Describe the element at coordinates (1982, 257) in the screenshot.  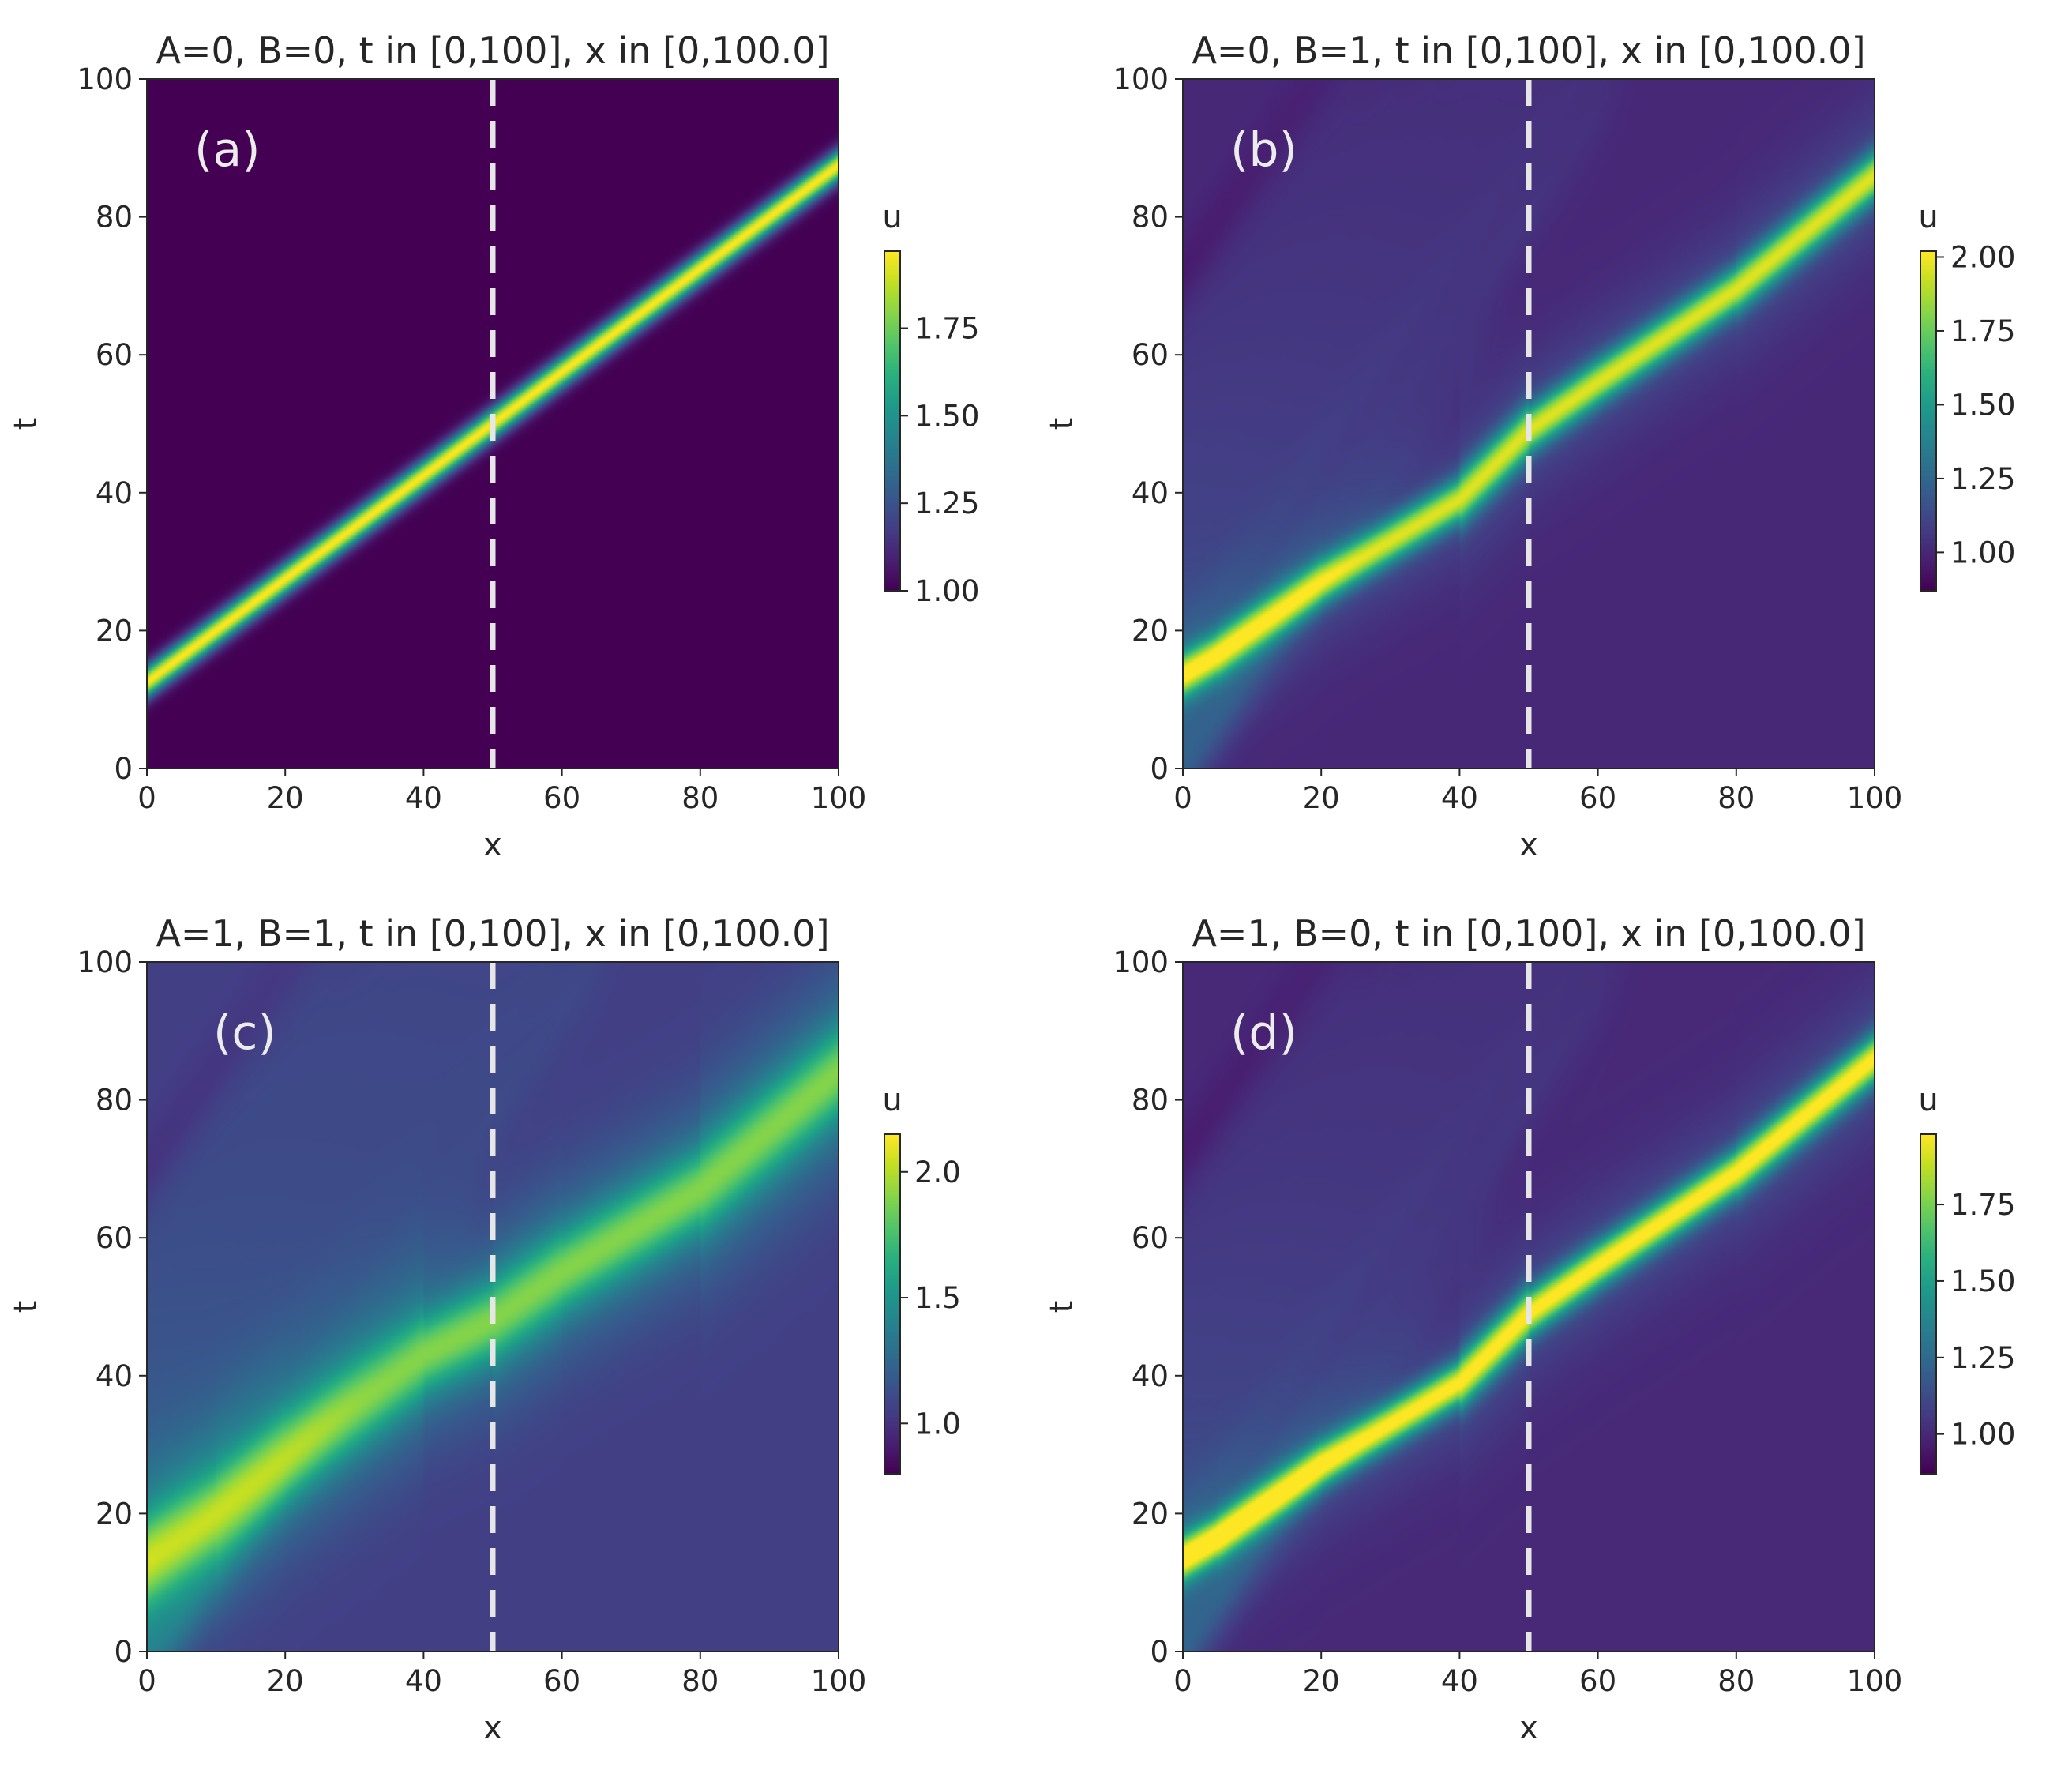
I see `colorbar-tick-label: 2.00` at that location.